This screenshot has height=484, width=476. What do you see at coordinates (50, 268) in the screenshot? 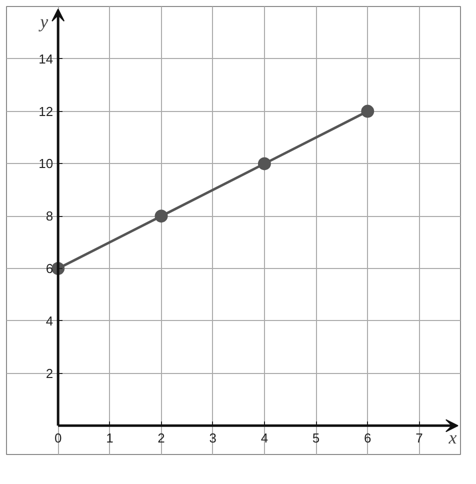
I see `y-tick-label: 6` at bounding box center [50, 268].